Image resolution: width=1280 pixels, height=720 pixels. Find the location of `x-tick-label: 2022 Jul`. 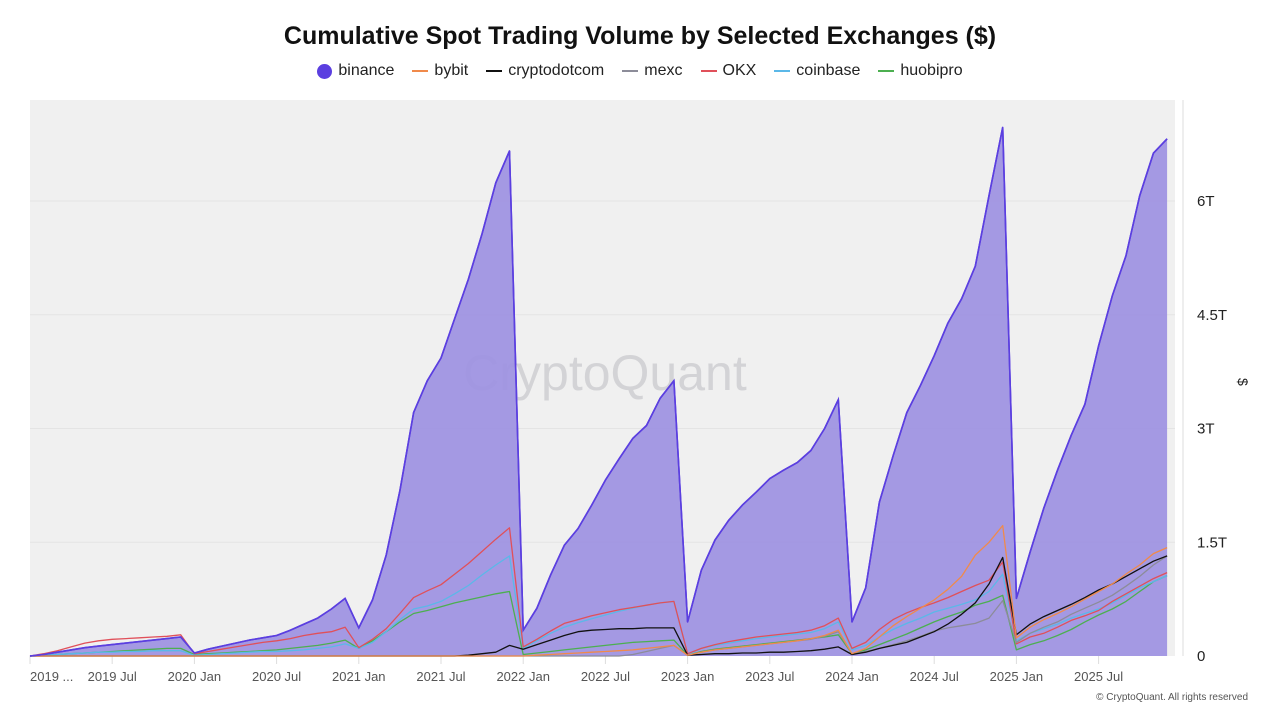

x-tick-label: 2022 Jul is located at coordinates (605, 676).